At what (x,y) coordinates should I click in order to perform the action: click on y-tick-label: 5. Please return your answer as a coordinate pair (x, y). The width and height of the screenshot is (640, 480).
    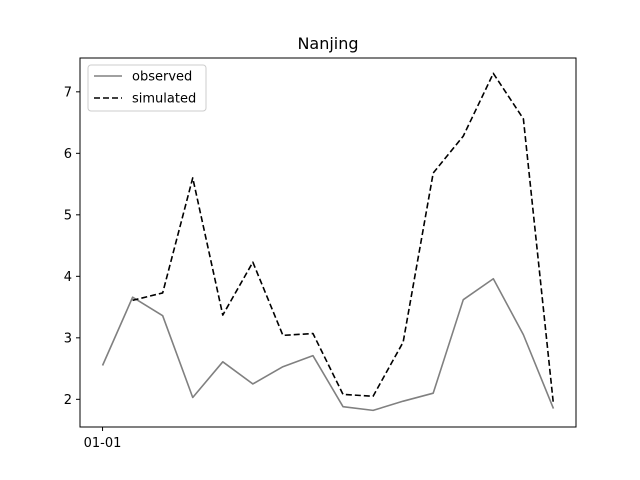
    Looking at the image, I should click on (68, 215).